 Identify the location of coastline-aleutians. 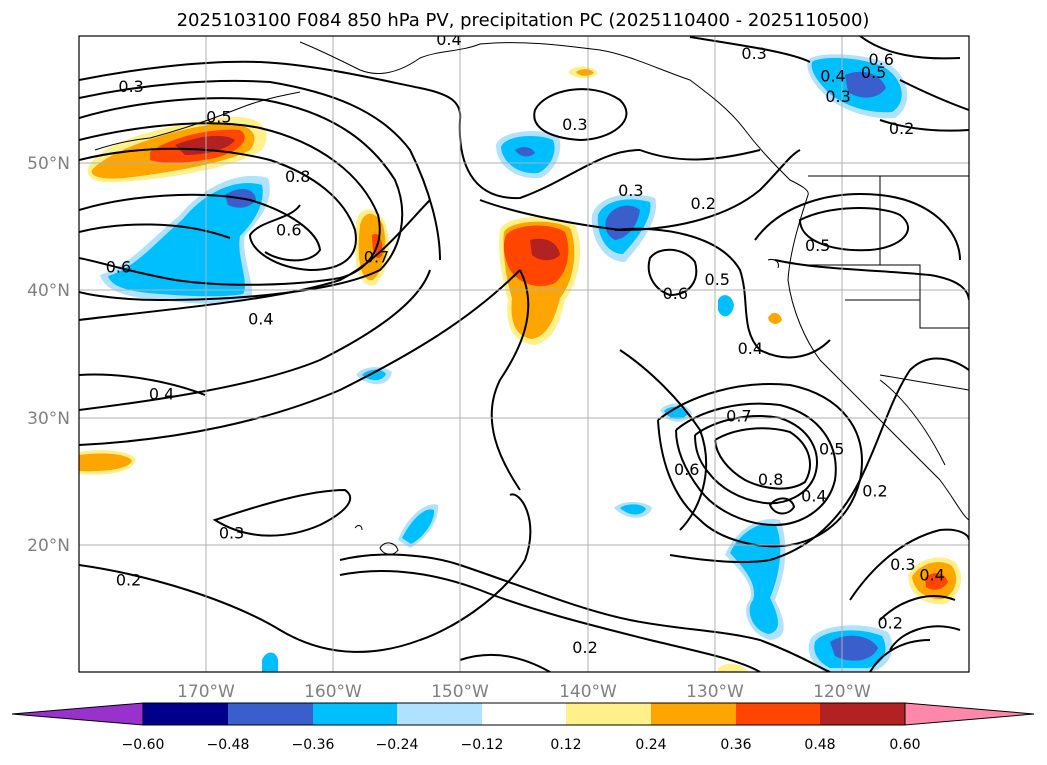
(197, 121).